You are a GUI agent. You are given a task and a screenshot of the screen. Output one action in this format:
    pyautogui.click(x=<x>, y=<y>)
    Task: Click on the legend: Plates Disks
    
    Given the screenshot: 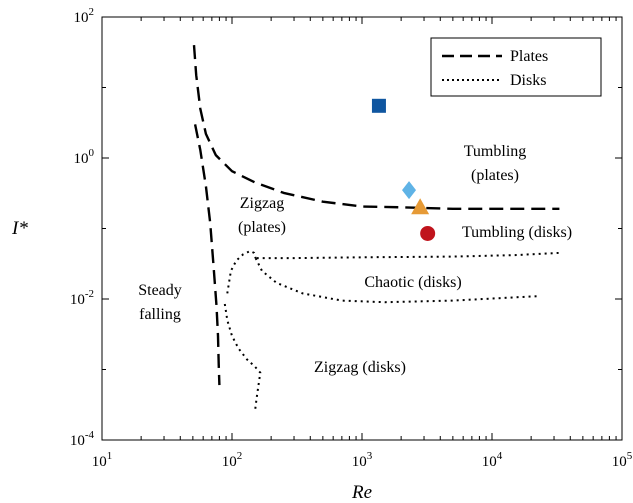 What is the action you would take?
    pyautogui.click(x=516, y=67)
    